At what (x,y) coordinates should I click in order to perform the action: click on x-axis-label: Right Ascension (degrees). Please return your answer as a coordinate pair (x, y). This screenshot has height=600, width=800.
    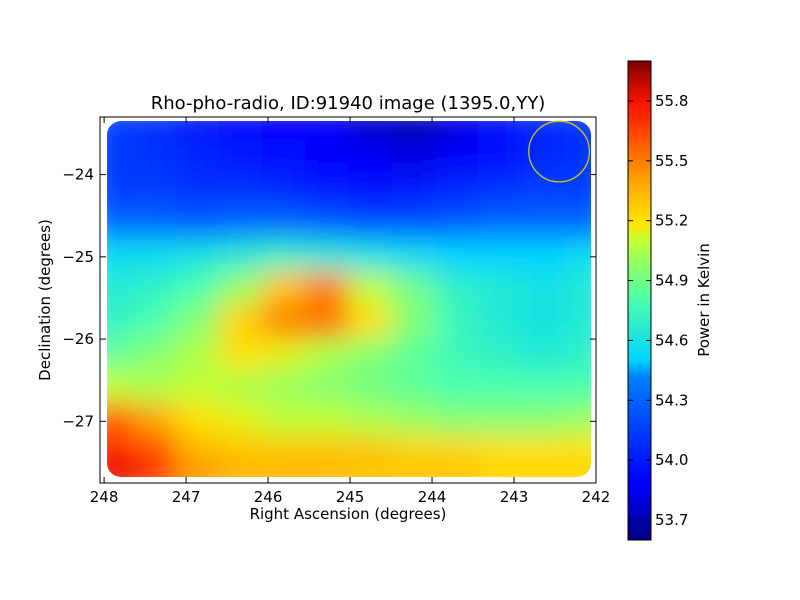
    Looking at the image, I should click on (348, 514).